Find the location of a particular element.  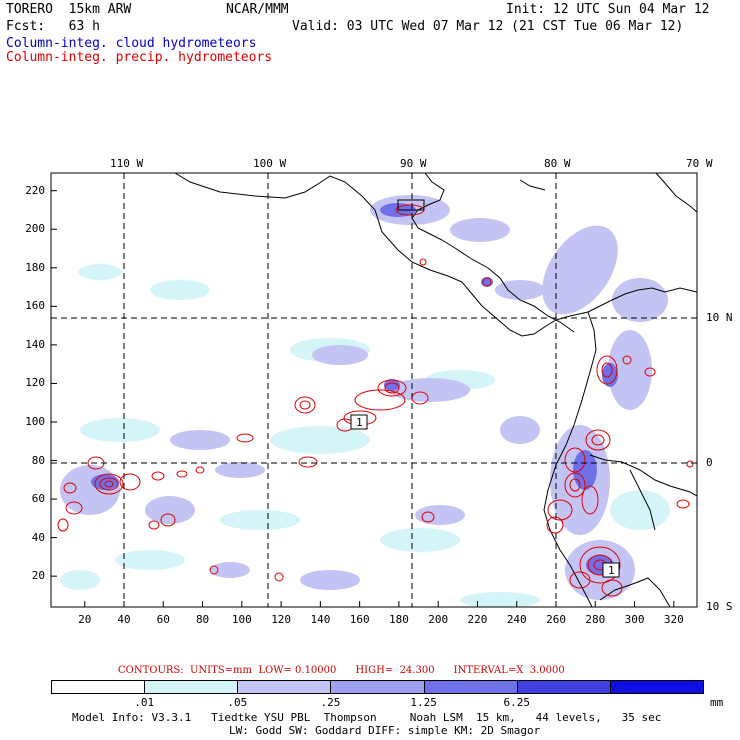

x-tick-label: 300 is located at coordinates (634, 619).